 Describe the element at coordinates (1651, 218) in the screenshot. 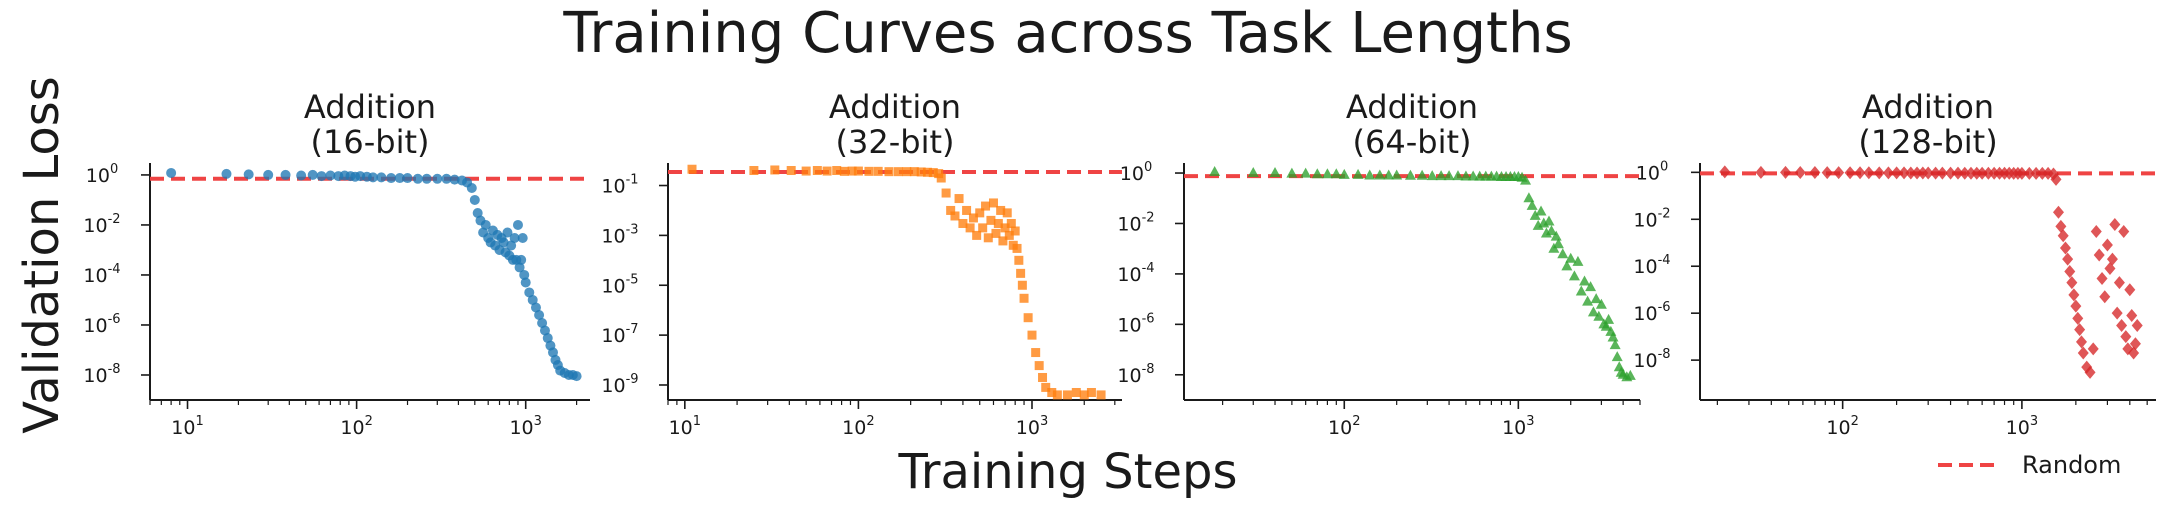

I see `y-tick-label: 10⁻²` at that location.